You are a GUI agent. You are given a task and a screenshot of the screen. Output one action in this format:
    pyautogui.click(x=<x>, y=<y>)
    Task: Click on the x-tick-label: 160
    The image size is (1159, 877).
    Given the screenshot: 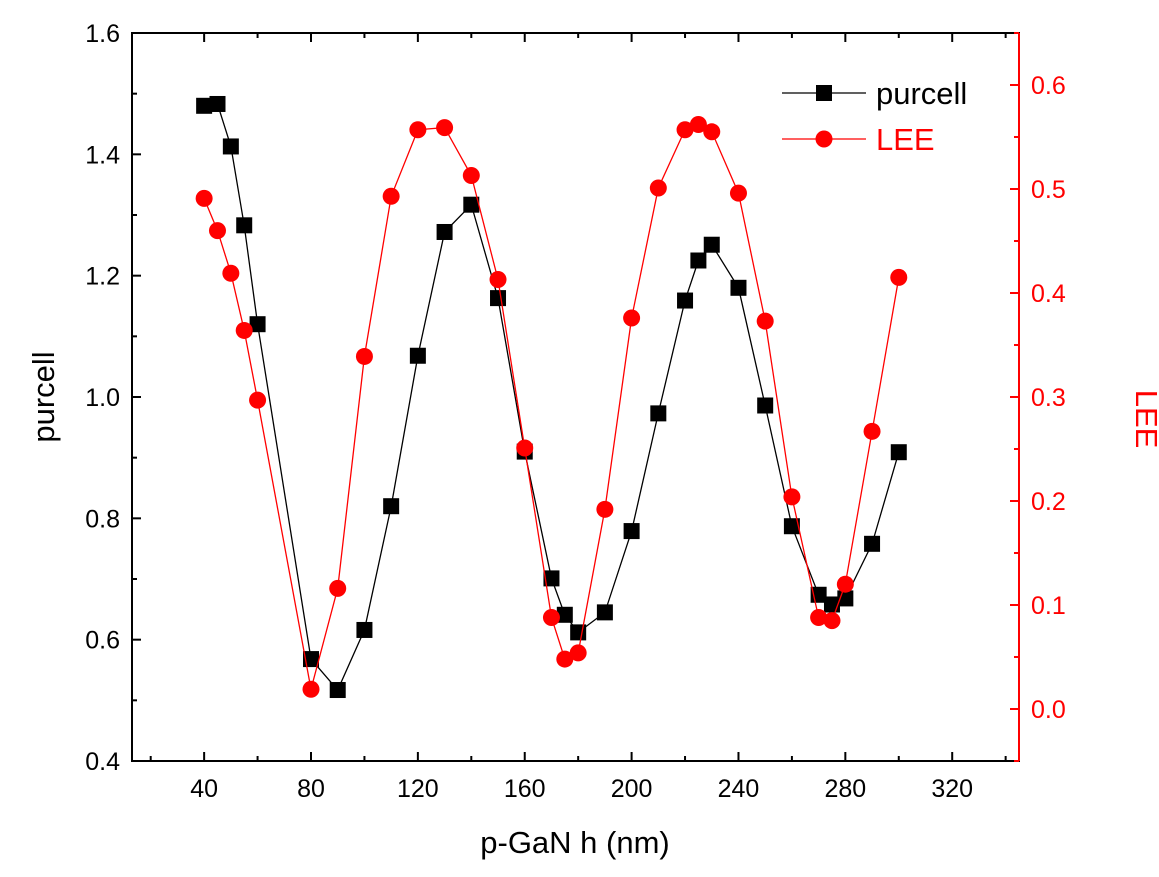 What is the action you would take?
    pyautogui.click(x=525, y=789)
    